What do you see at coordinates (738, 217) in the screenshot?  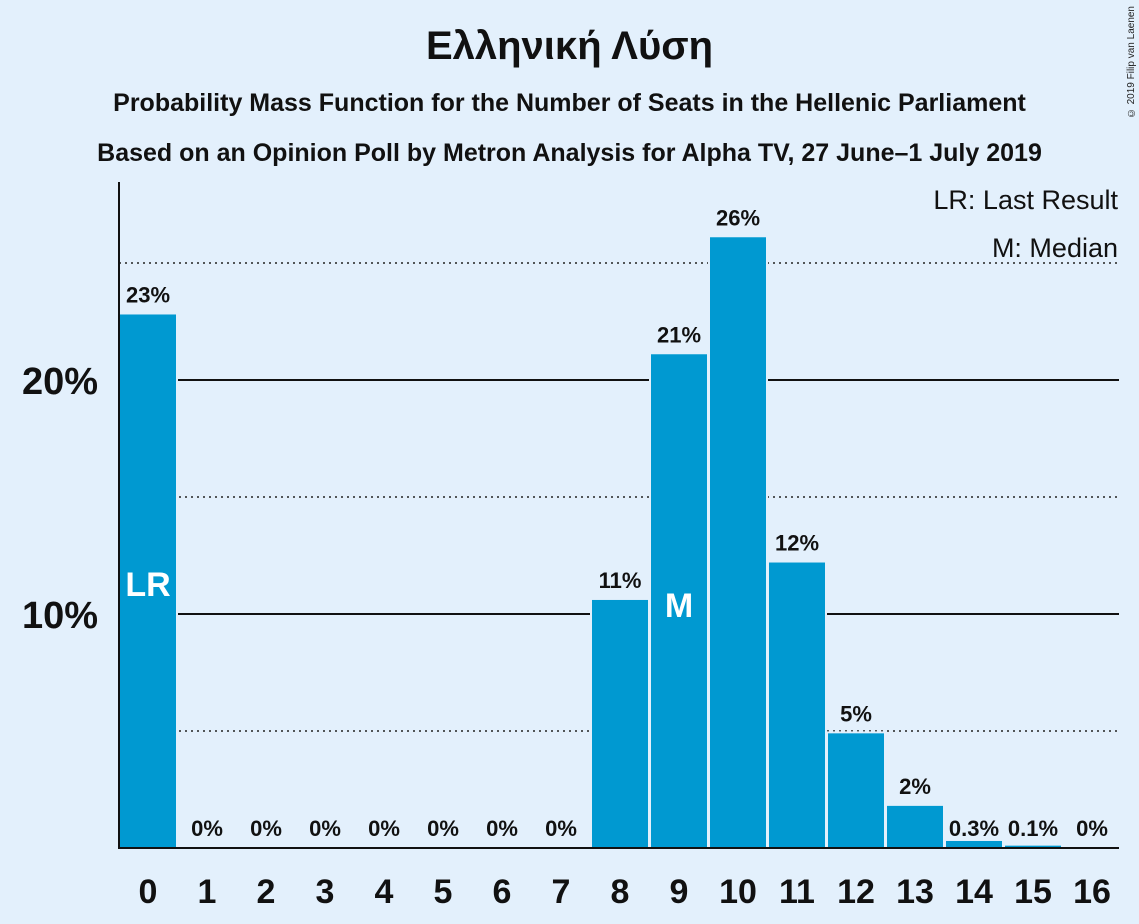 I see `value-label-10: 26%` at bounding box center [738, 217].